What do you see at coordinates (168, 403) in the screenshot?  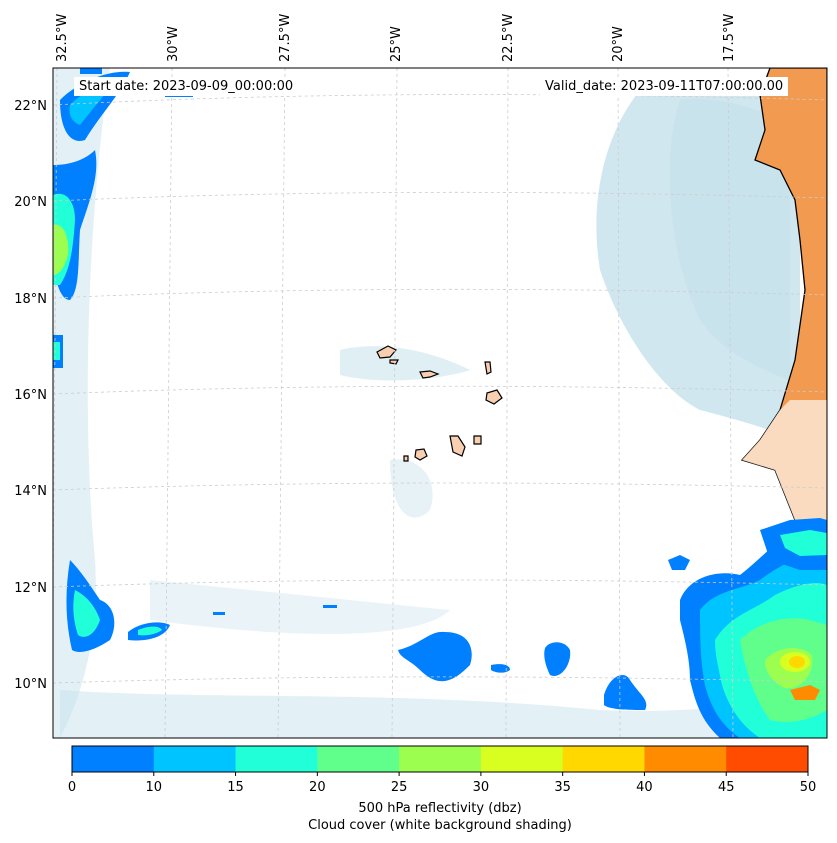 I see `meridian-30w` at bounding box center [168, 403].